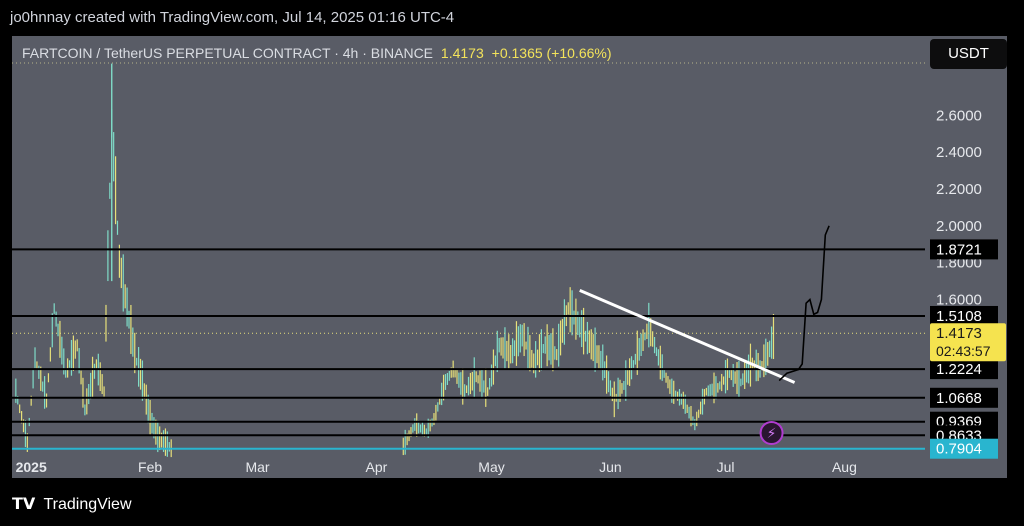  What do you see at coordinates (804, 303) in the screenshot?
I see `projection-path` at bounding box center [804, 303].